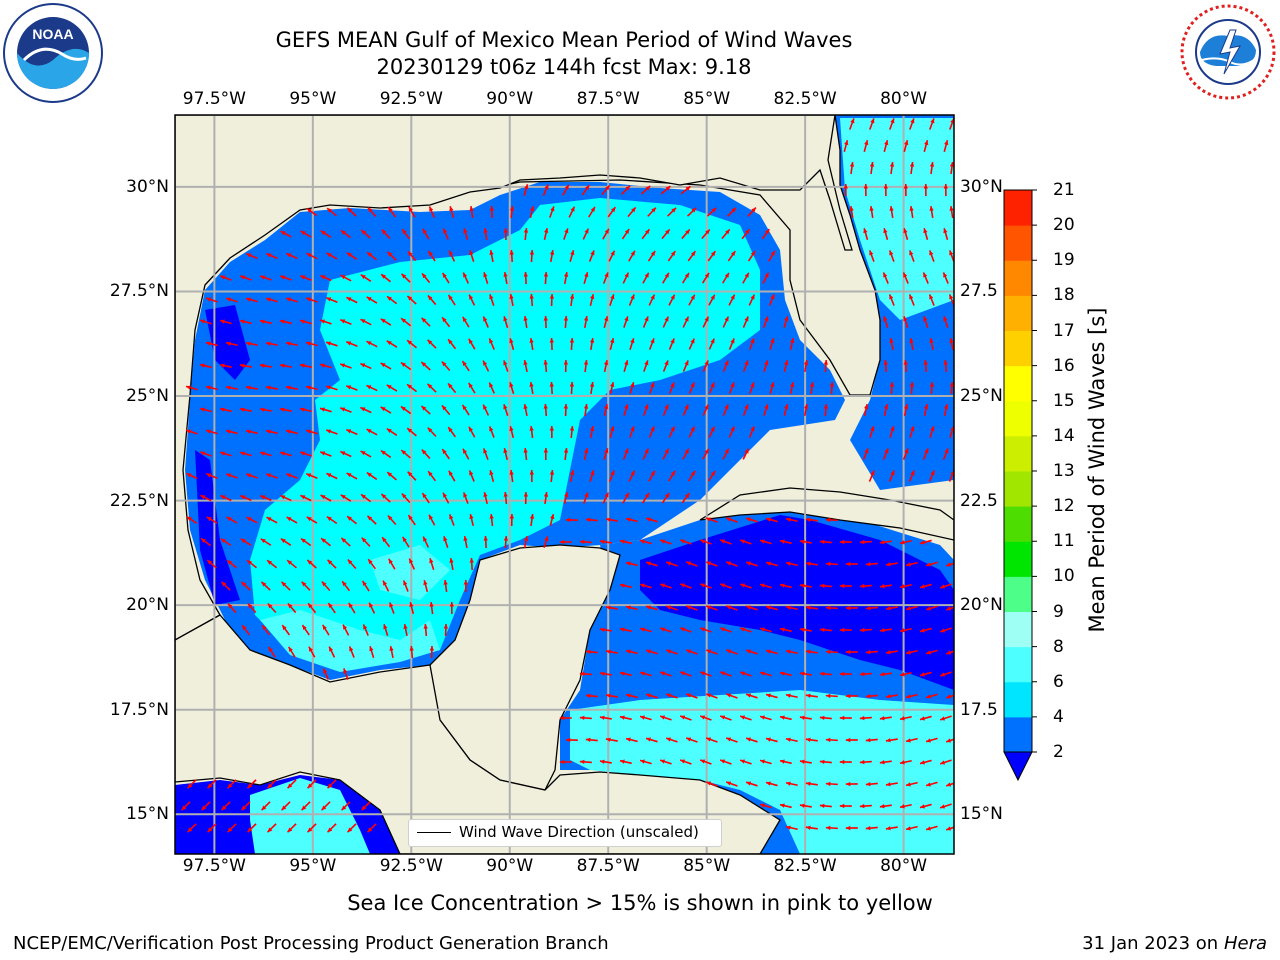  I want to click on colorbar-segment, so click(1018, 699).